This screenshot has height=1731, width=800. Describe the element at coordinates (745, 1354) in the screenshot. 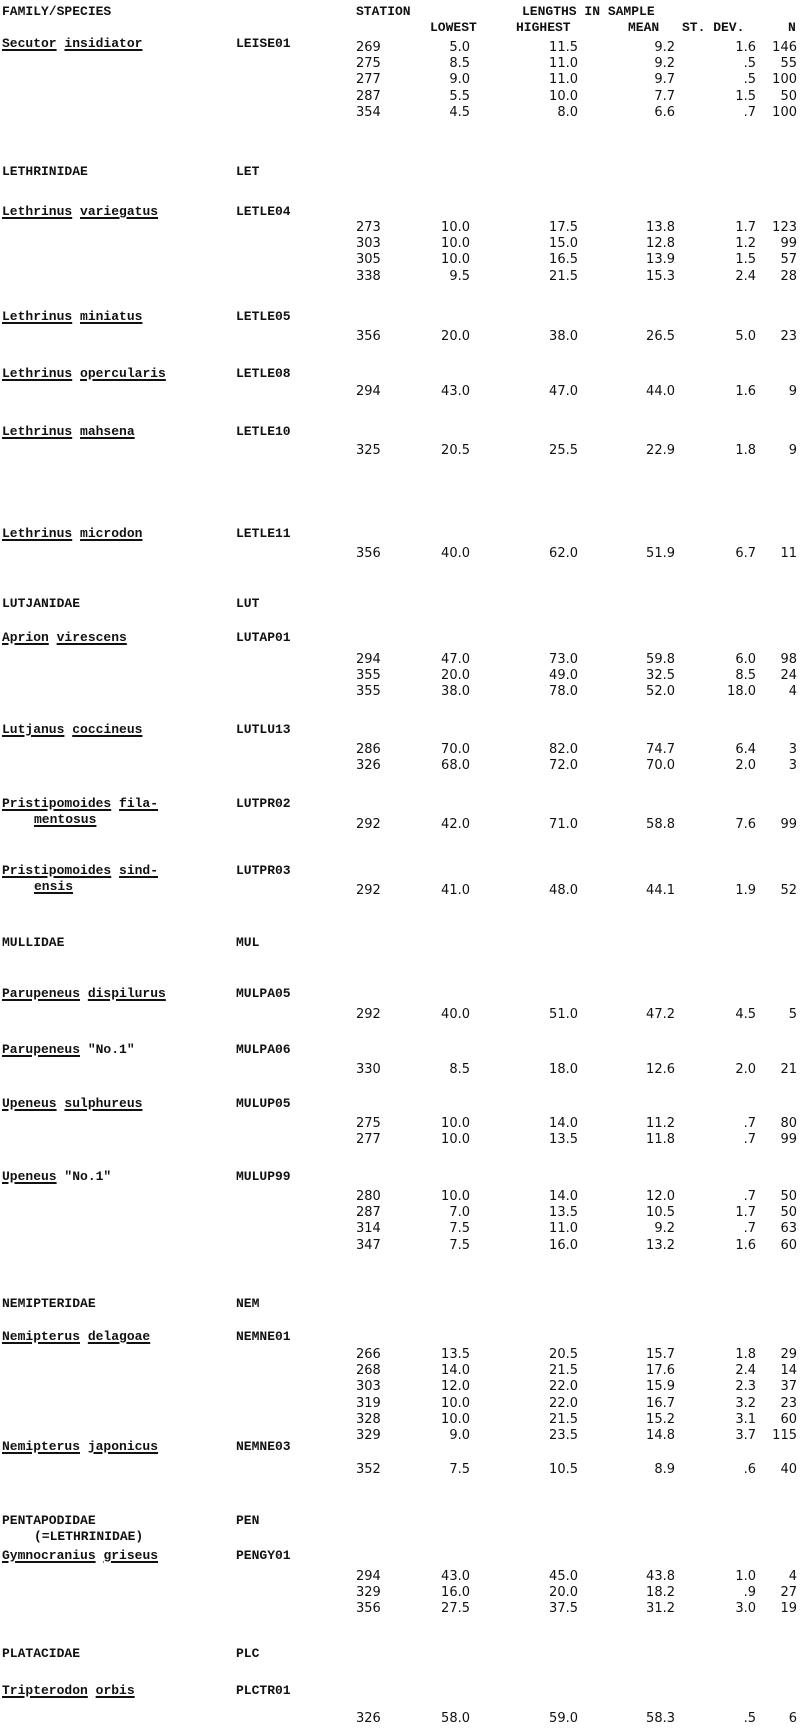

I see `cell-st-dev: 1.8` at that location.